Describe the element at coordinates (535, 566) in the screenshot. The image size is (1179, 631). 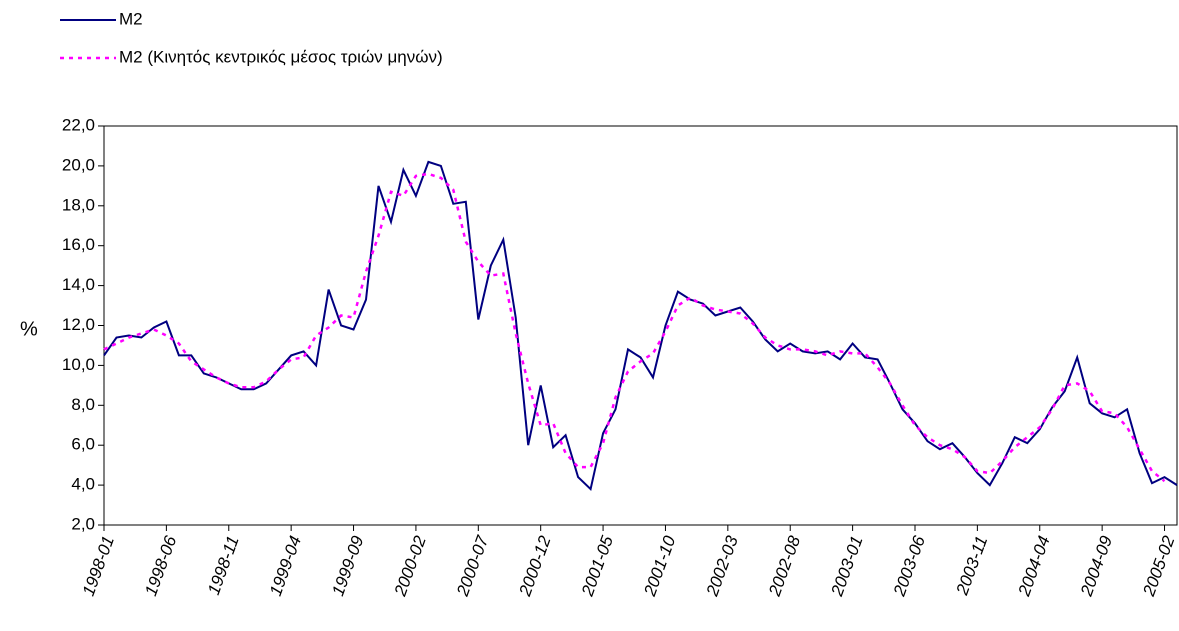
I see `x-tick-label: 2000-12` at that location.